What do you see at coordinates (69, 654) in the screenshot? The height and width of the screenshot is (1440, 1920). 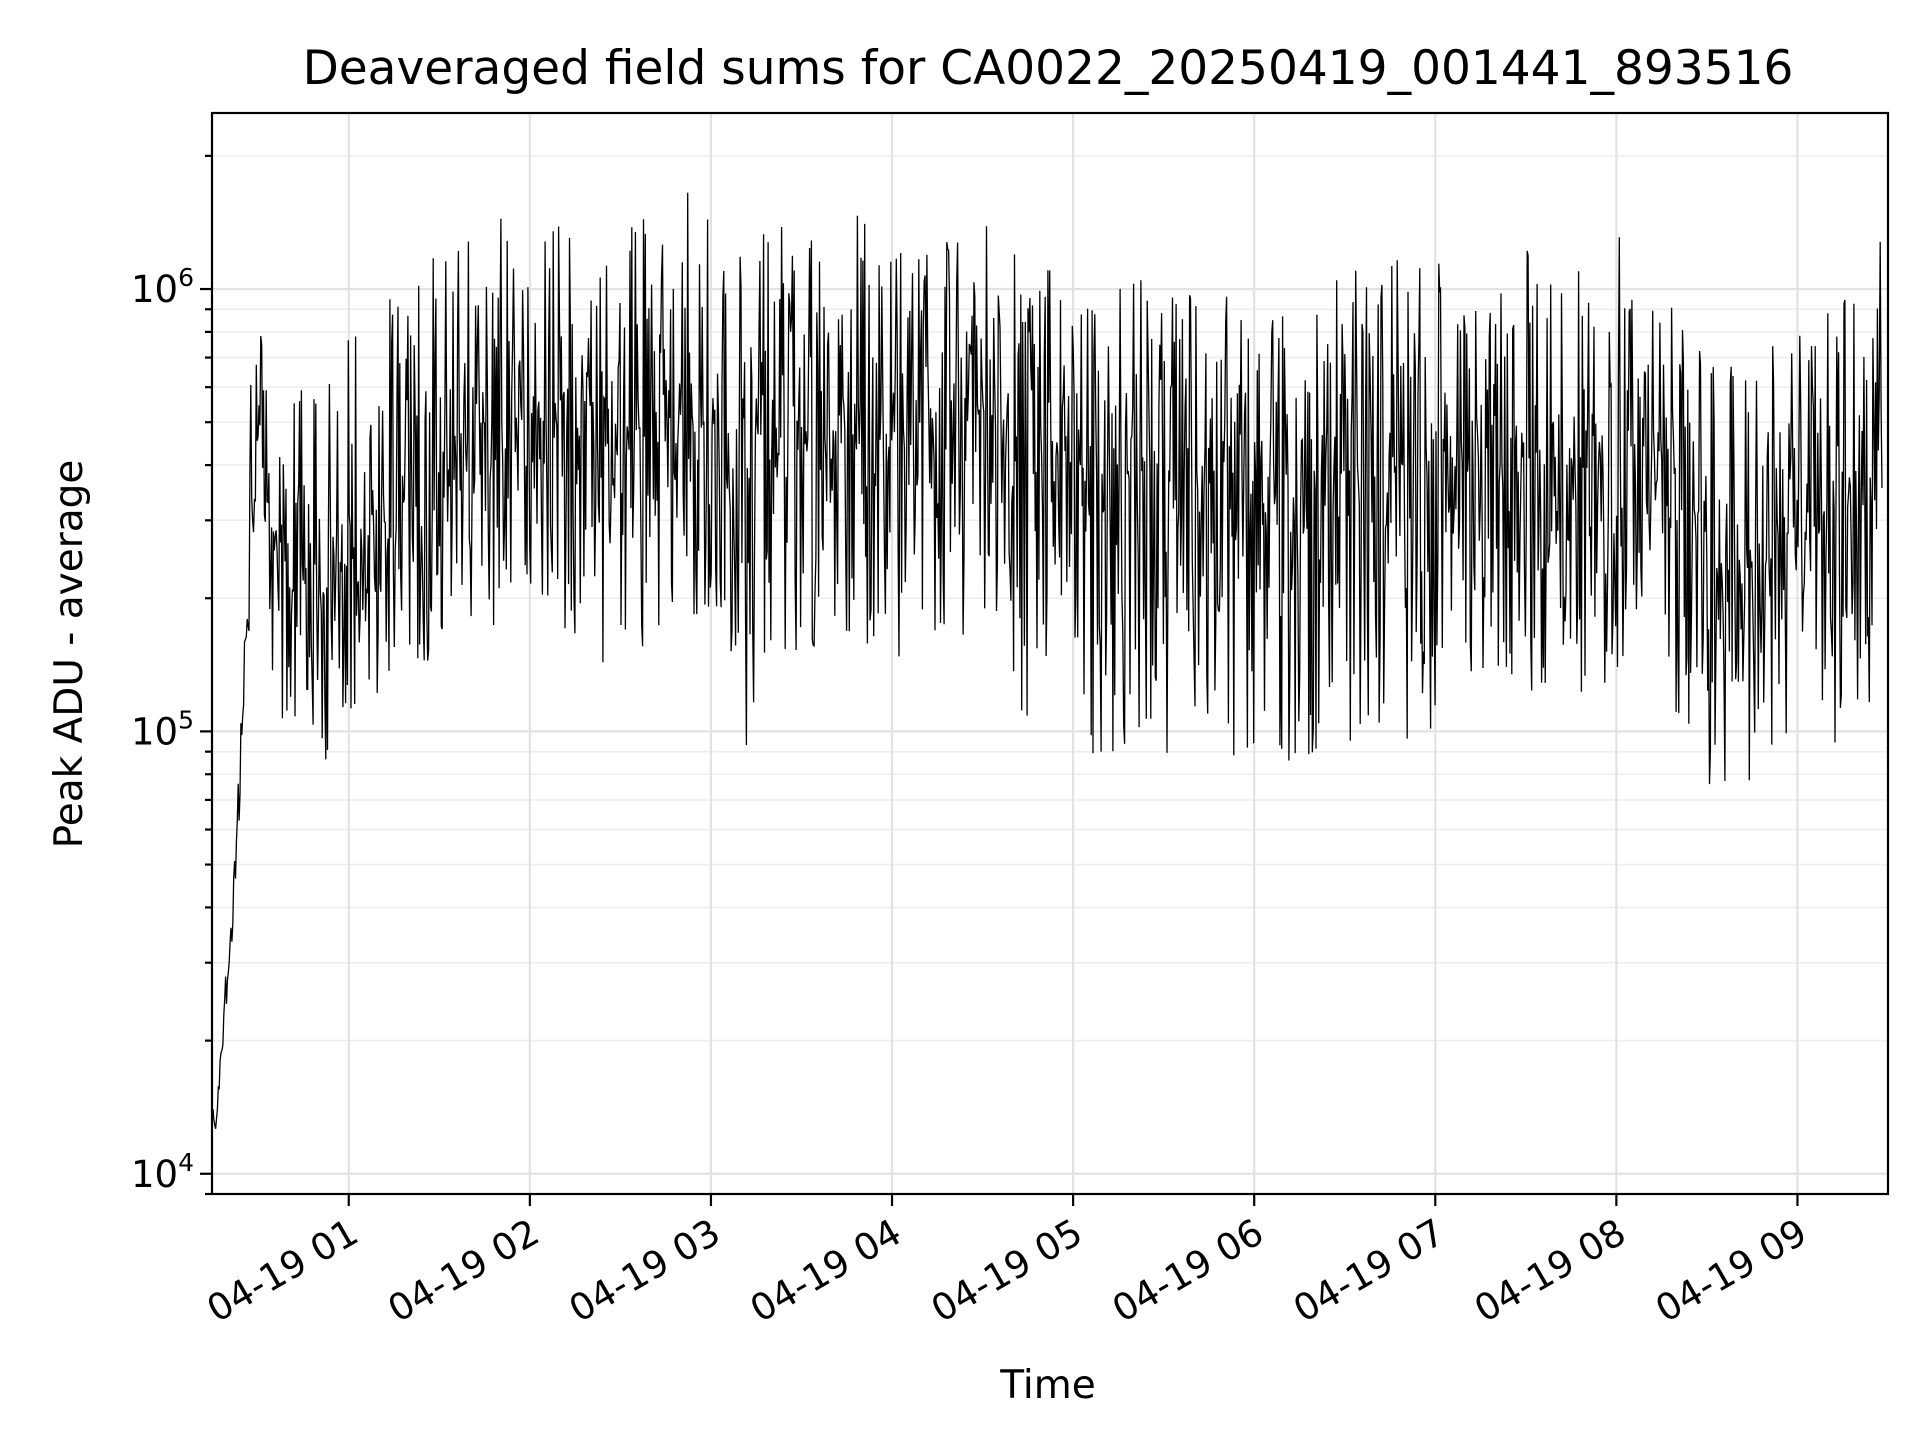 I see `y-axis-label: Peak ADU - average` at bounding box center [69, 654].